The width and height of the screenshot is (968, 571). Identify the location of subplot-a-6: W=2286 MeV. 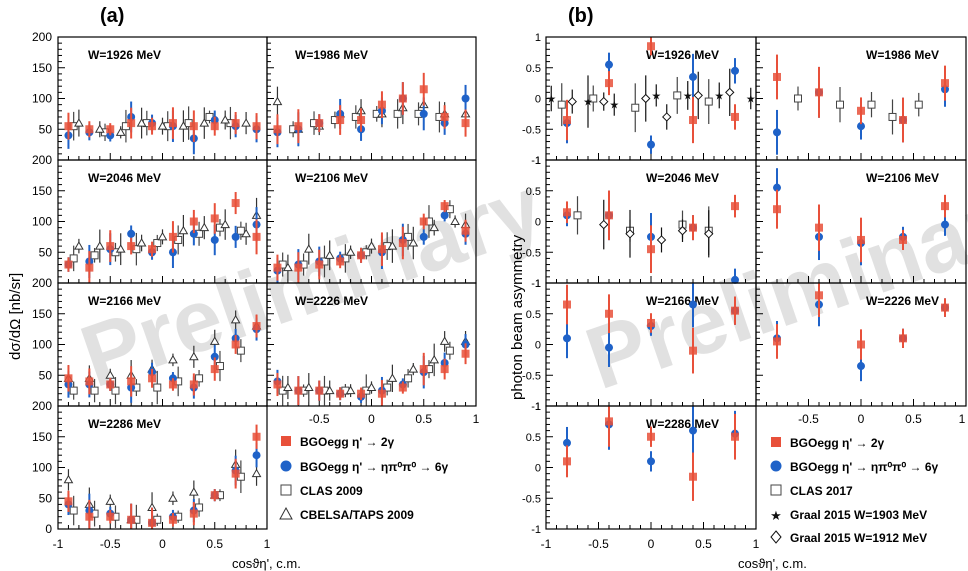
(162, 467).